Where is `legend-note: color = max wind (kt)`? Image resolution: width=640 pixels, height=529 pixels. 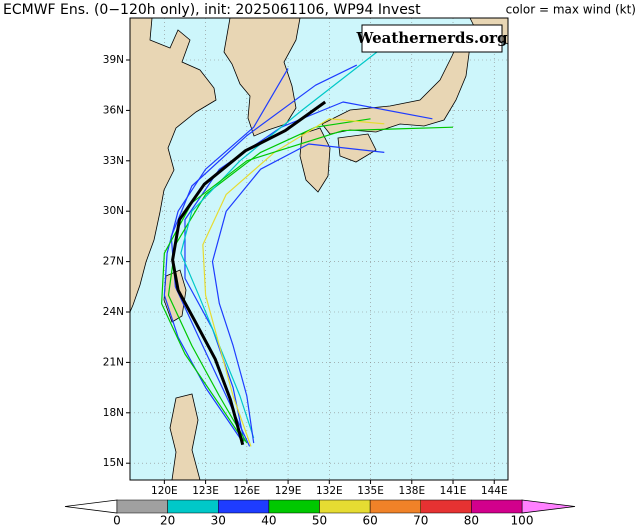 legend-note: color = max wind (kt) is located at coordinates (571, 10).